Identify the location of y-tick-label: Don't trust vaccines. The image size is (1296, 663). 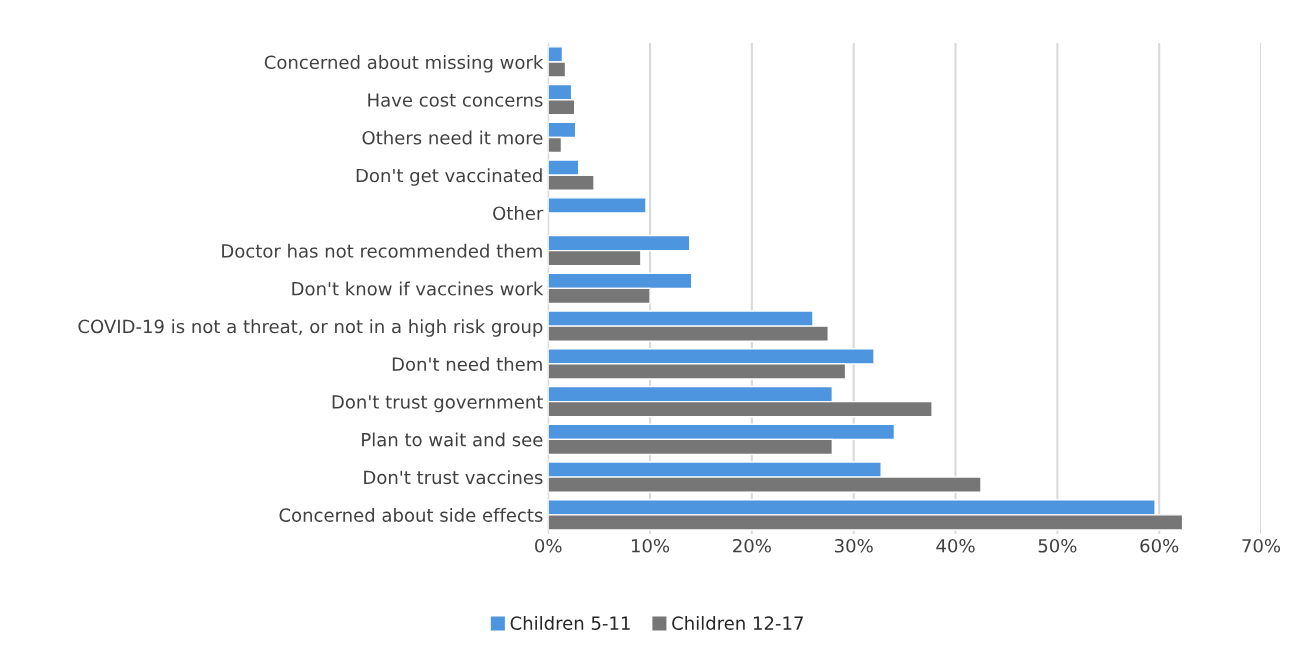
(453, 477).